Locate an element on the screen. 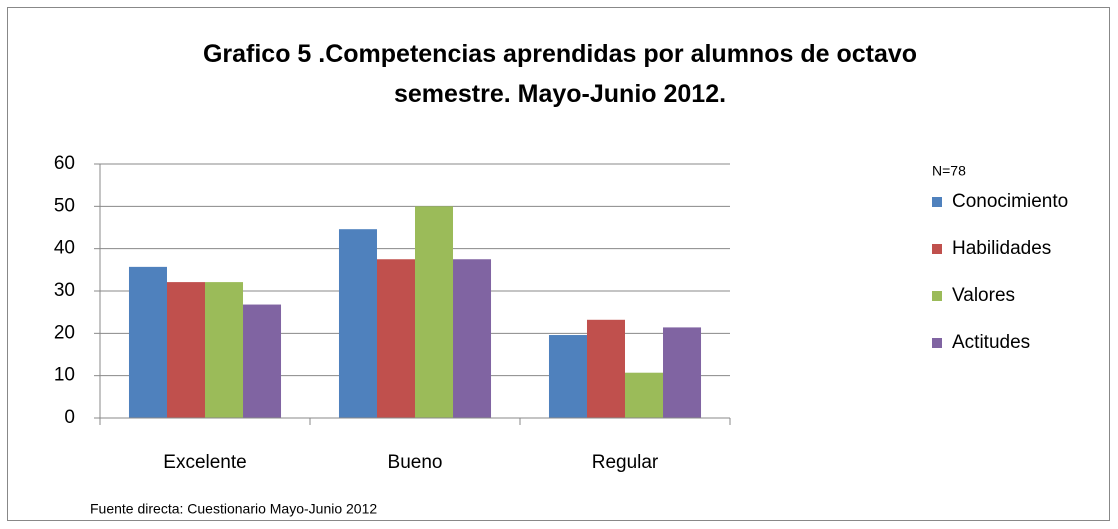 Image resolution: width=1118 pixels, height=529 pixels. y-tick-label: 40 is located at coordinates (64, 248).